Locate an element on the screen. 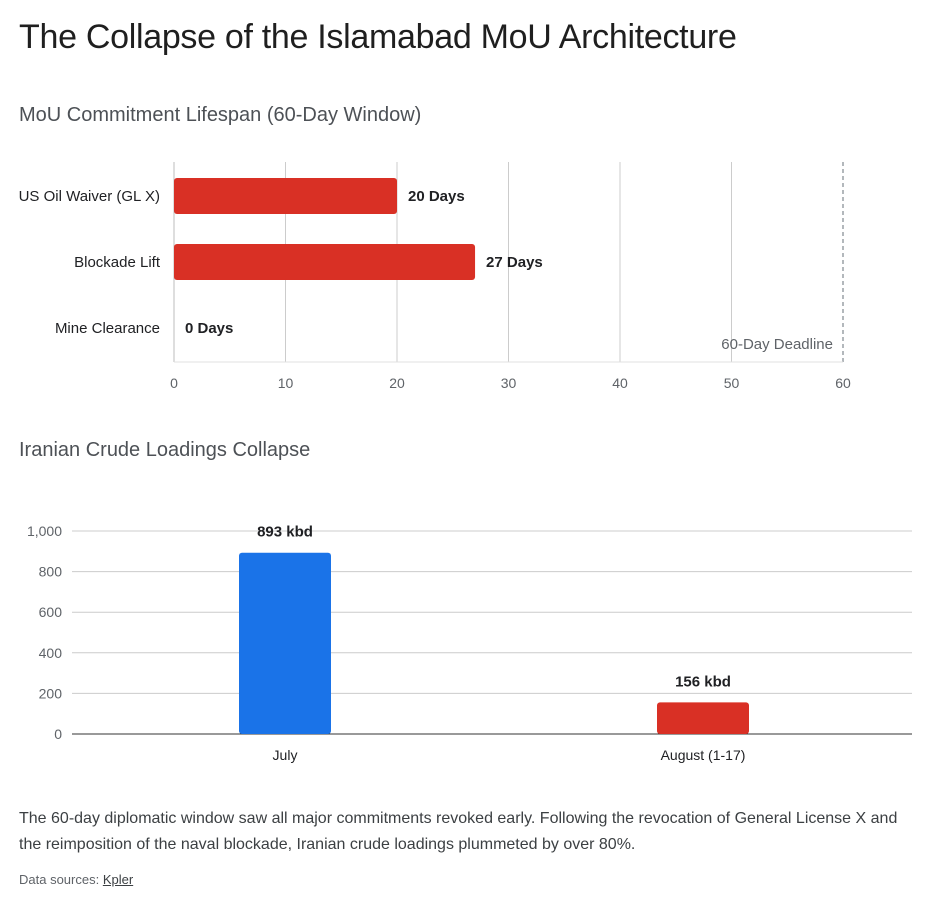  y-tick-label: 600 is located at coordinates (51, 612).